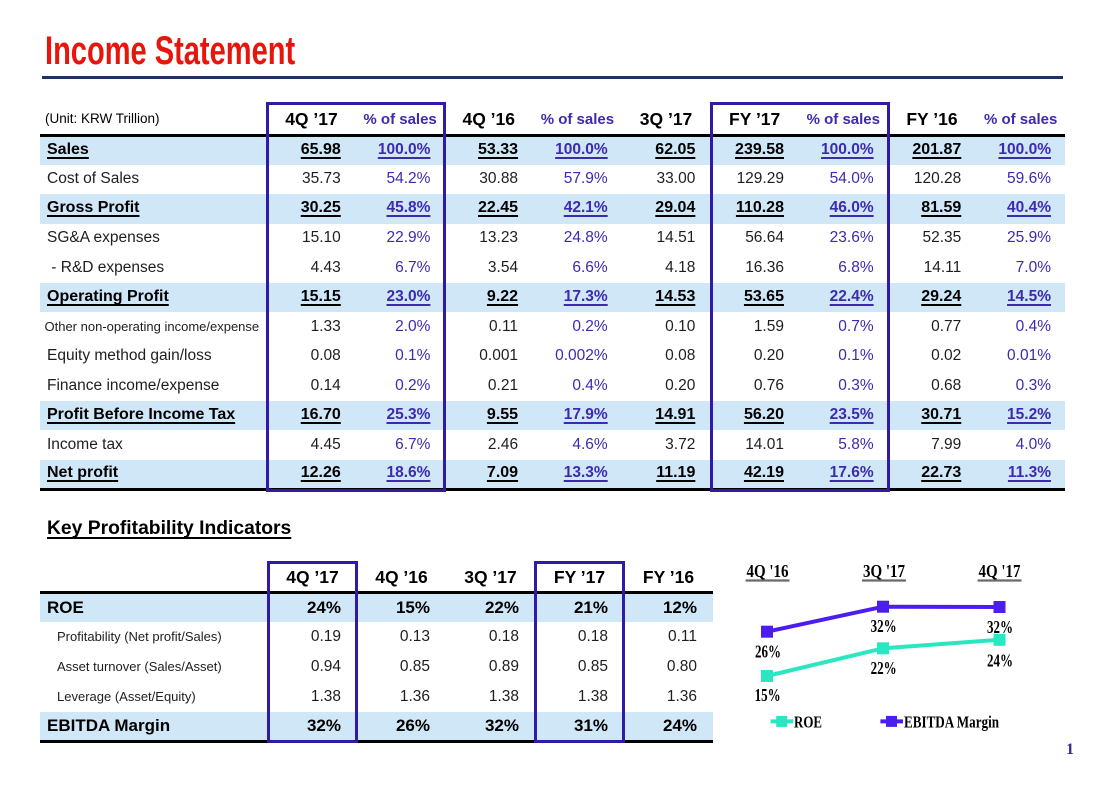  What do you see at coordinates (951, 721) in the screenshot?
I see `svg-text: EBITDA Margin` at bounding box center [951, 721].